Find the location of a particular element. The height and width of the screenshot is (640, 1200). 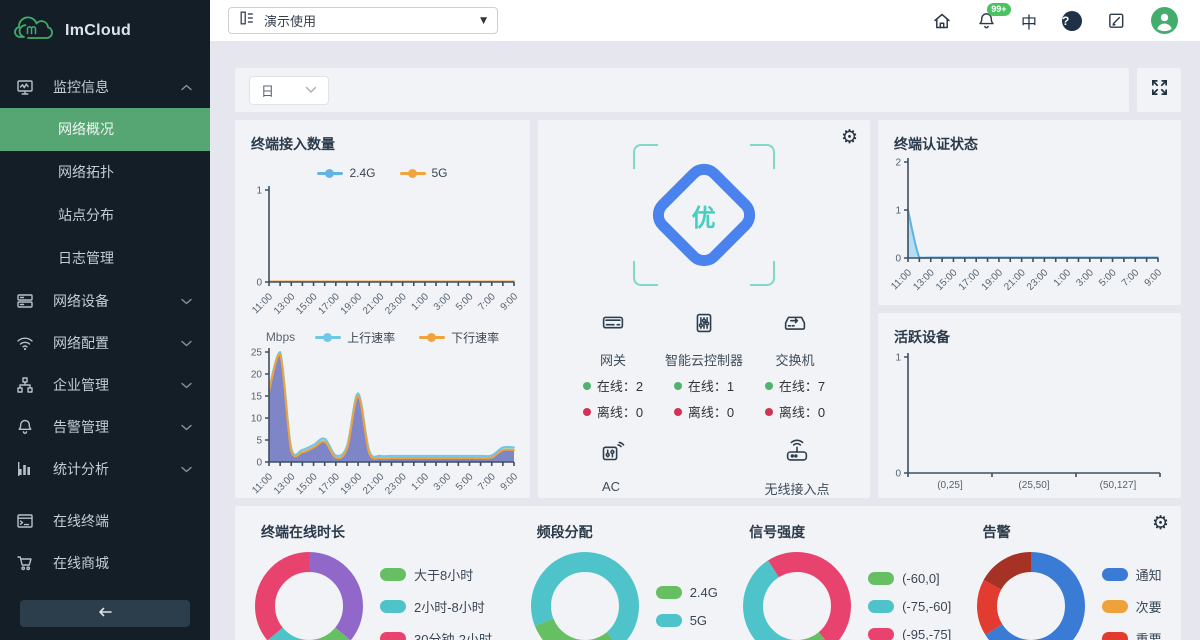

device-name: 交换机 is located at coordinates (795, 360).